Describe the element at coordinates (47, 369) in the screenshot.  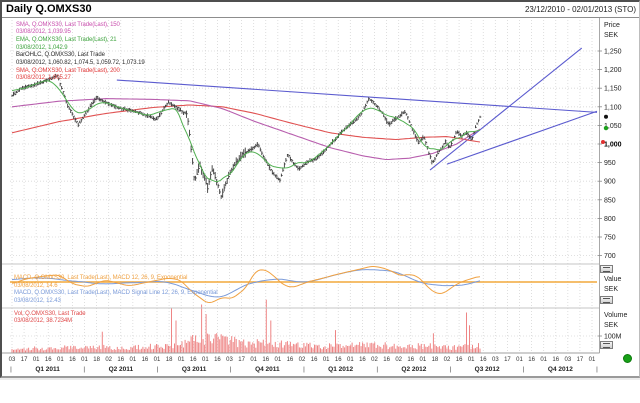
I see `quarter-label: Q1 2011` at that location.